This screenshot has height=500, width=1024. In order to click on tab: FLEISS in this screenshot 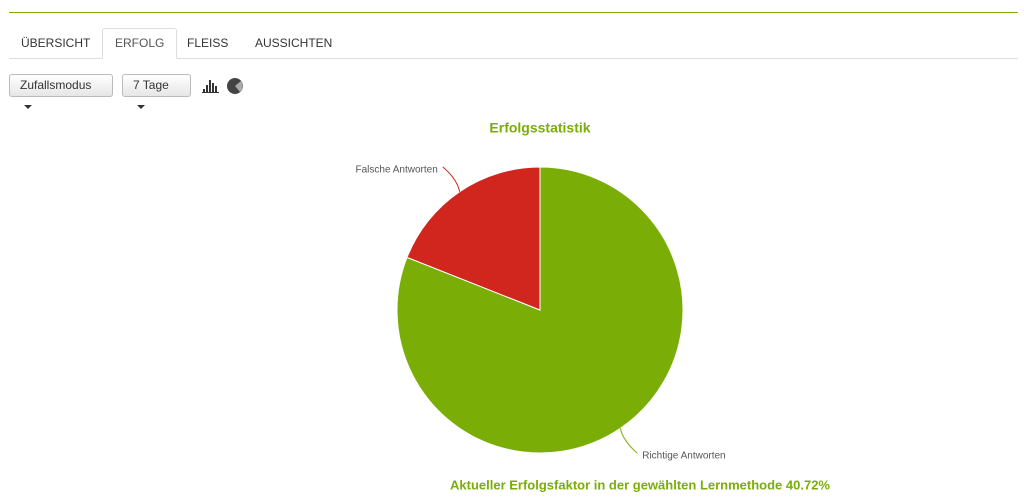, I will do `click(208, 43)`.